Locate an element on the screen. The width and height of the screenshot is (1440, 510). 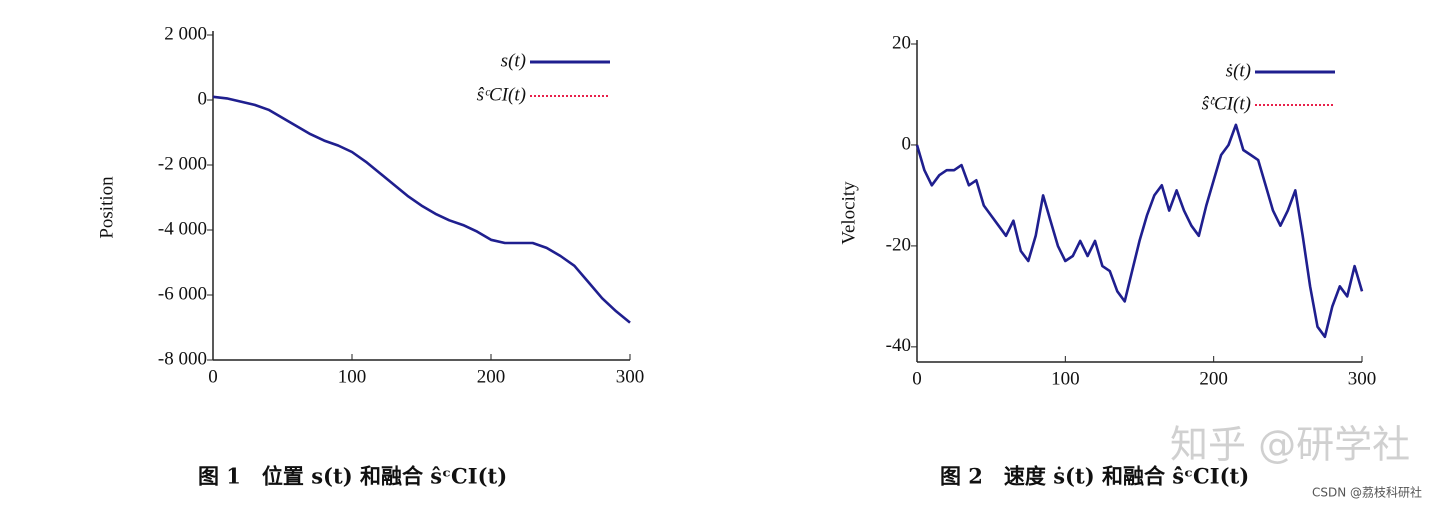
y-axis-label: Velocity is located at coordinates (848, 213).